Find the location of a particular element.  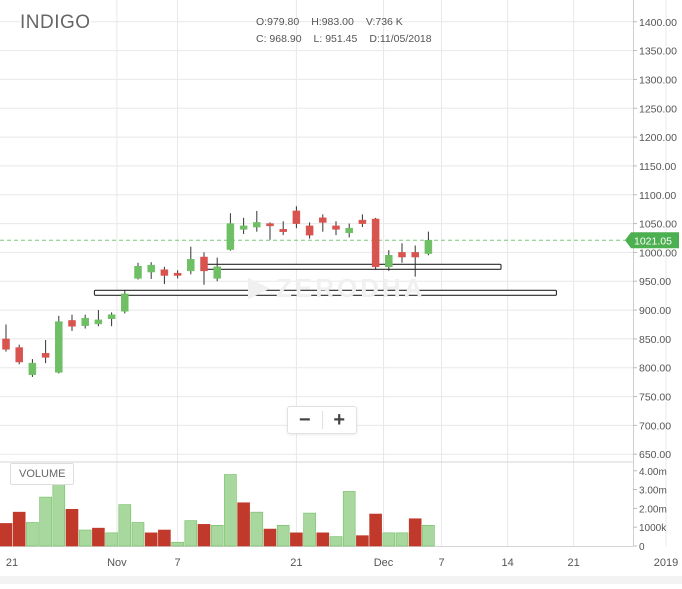

zoom-in-button: + is located at coordinates (339, 419).